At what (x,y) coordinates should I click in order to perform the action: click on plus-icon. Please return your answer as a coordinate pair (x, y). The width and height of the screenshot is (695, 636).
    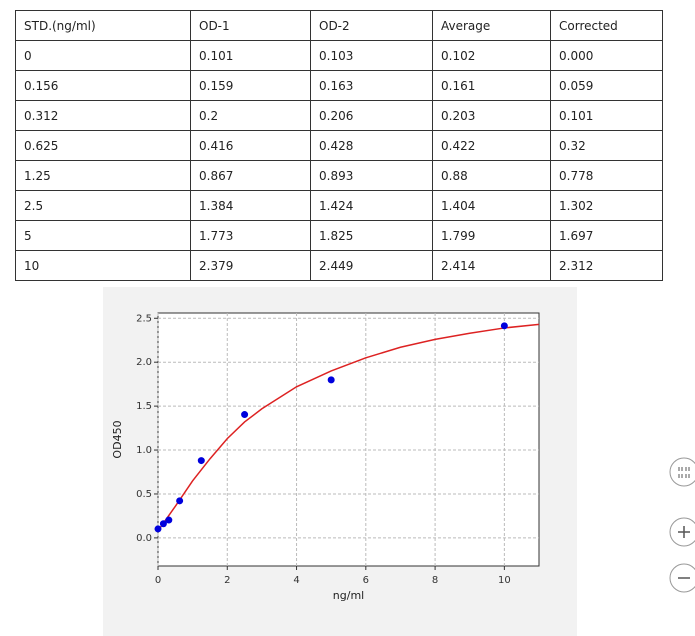
    Looking at the image, I should click on (684, 532).